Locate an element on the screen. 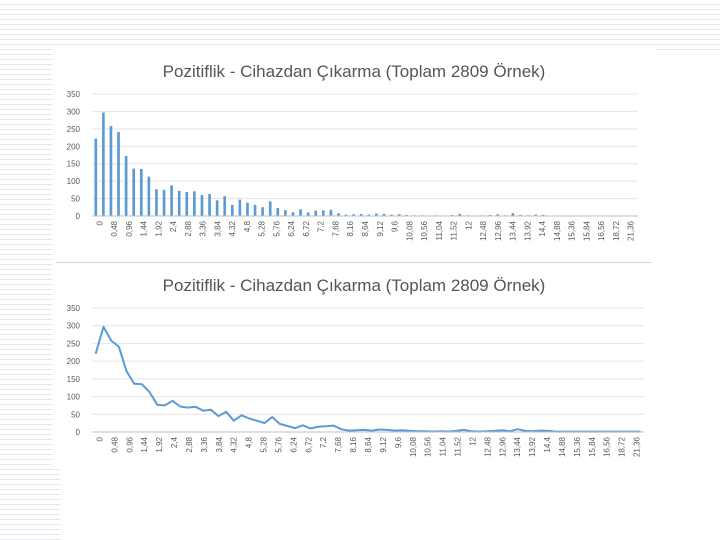  x-tick-label: 0 is located at coordinates (99, 222).